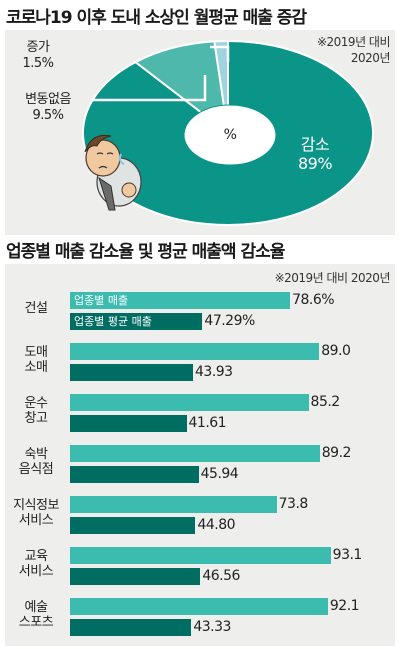 This screenshot has width=400, height=649. I want to click on pie-label-nochange: 변동없음 9.5%, so click(48, 108).